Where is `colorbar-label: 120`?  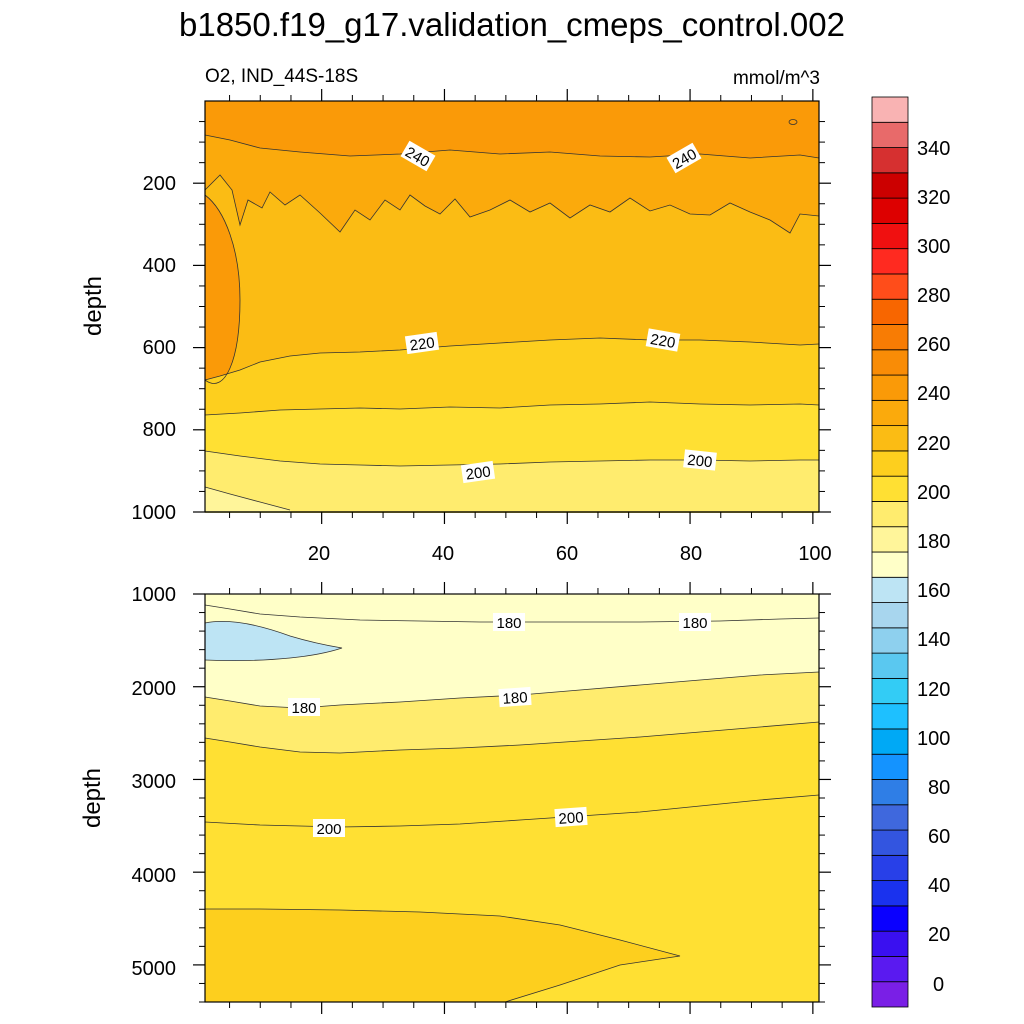
colorbar-label: 120 is located at coordinates (933, 690).